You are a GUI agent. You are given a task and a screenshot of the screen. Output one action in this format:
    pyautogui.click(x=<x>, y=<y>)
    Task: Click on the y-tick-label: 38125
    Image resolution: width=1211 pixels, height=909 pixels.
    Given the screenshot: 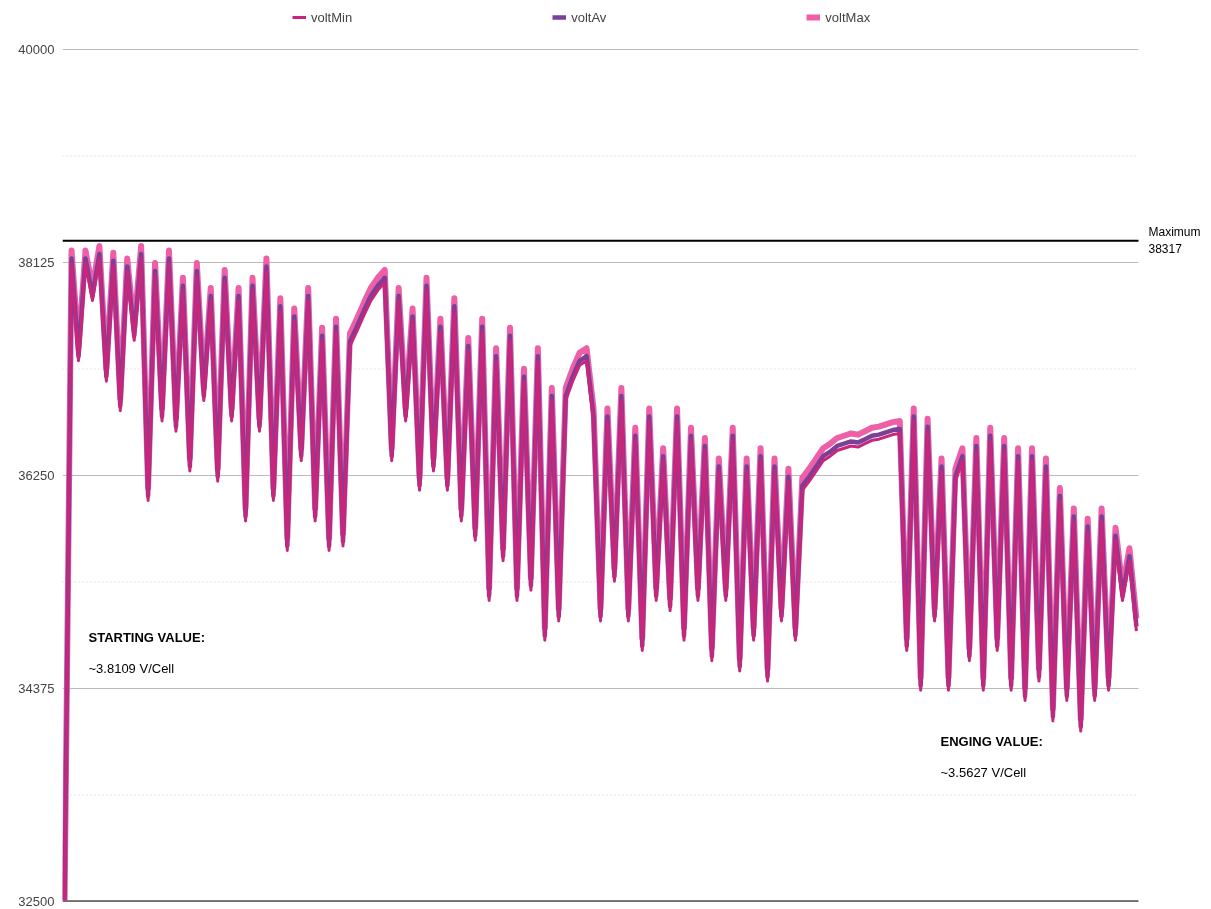 What is the action you would take?
    pyautogui.click(x=36, y=262)
    